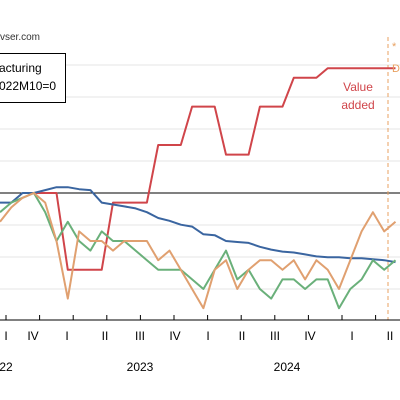  I want to click on annotation-line-1: Value, so click(358, 87).